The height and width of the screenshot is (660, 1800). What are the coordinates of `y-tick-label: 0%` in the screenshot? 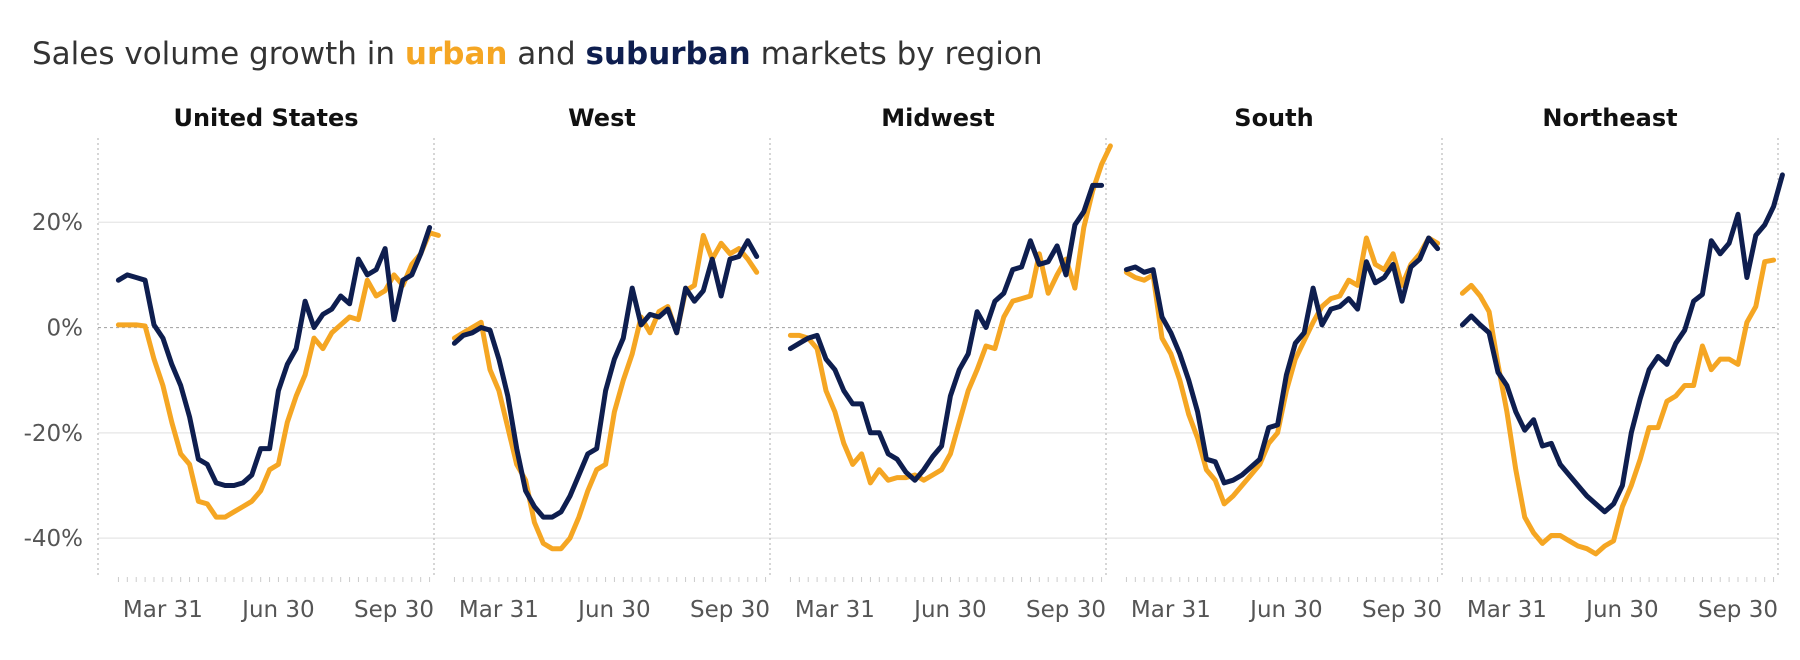 It's located at (65, 329).